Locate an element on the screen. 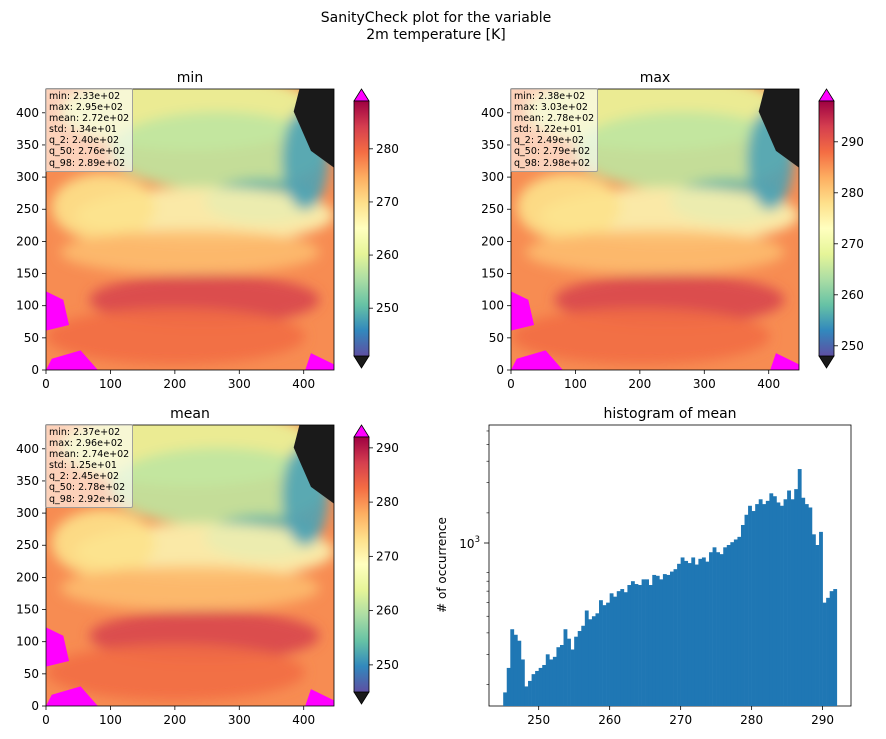 The height and width of the screenshot is (739, 886). histogram-x-tick-label: 270 is located at coordinates (680, 720).